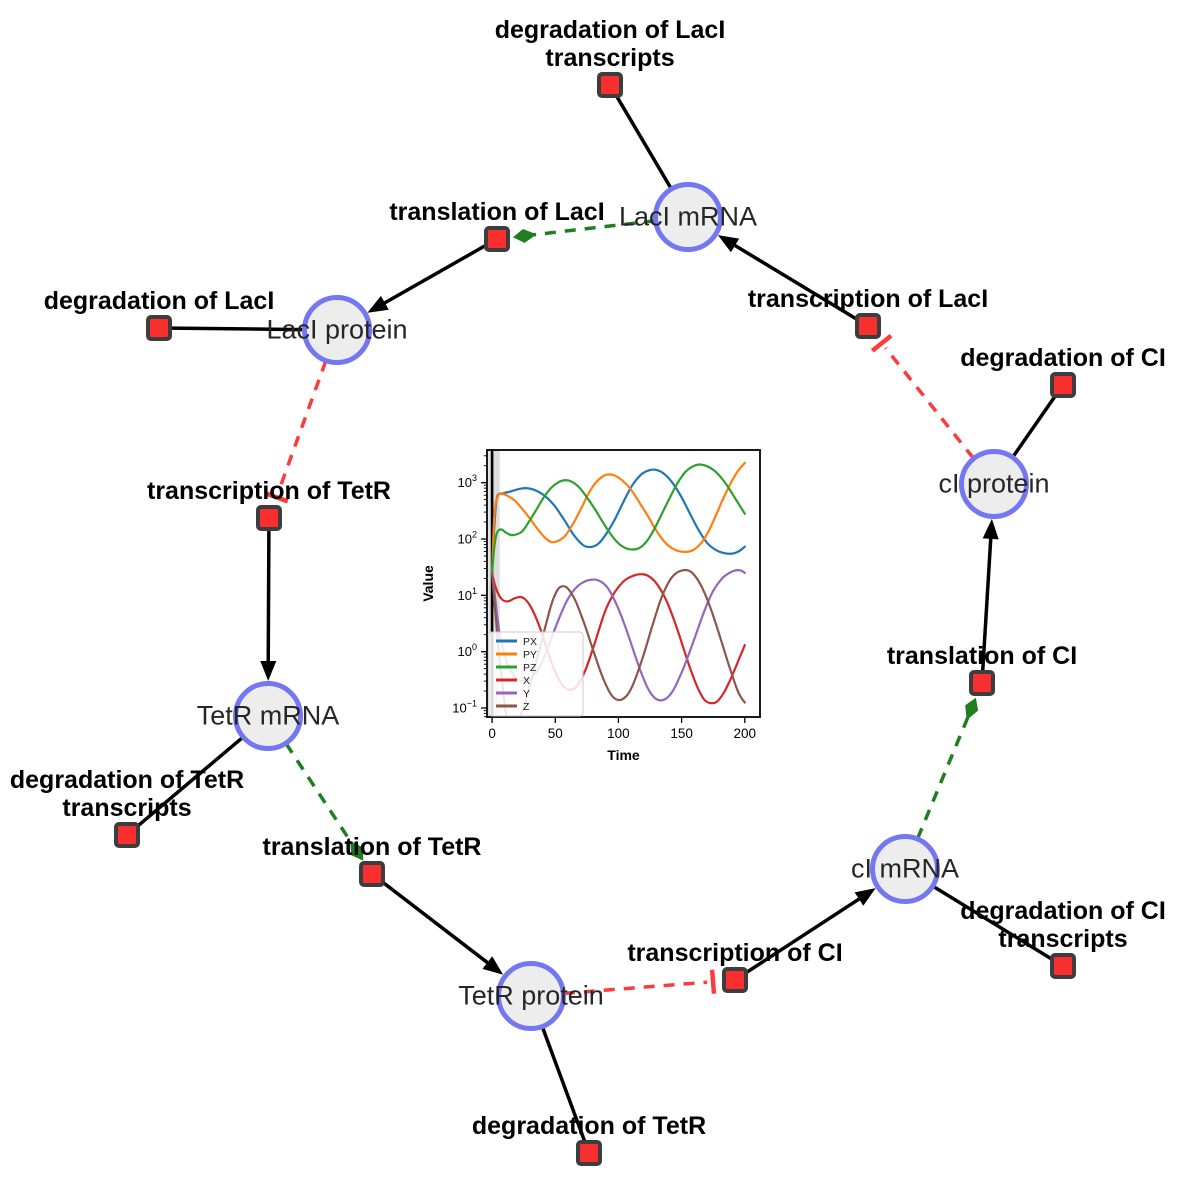  Describe the element at coordinates (268, 605) in the screenshot. I see `edge-tx_tetR-tetR_mRNA` at that location.